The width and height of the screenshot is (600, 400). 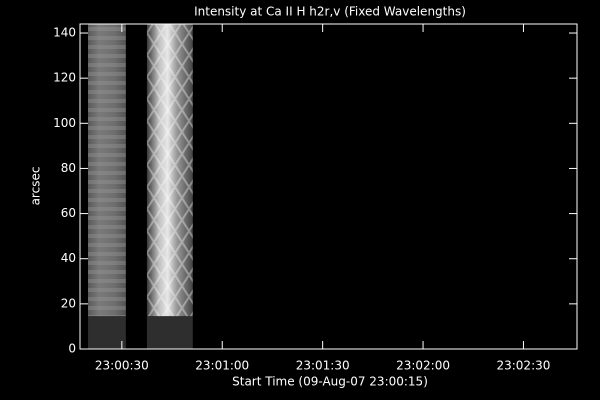 I want to click on x-axis-label: Start Time (09-Aug-07 23:00:15), so click(x=330, y=382).